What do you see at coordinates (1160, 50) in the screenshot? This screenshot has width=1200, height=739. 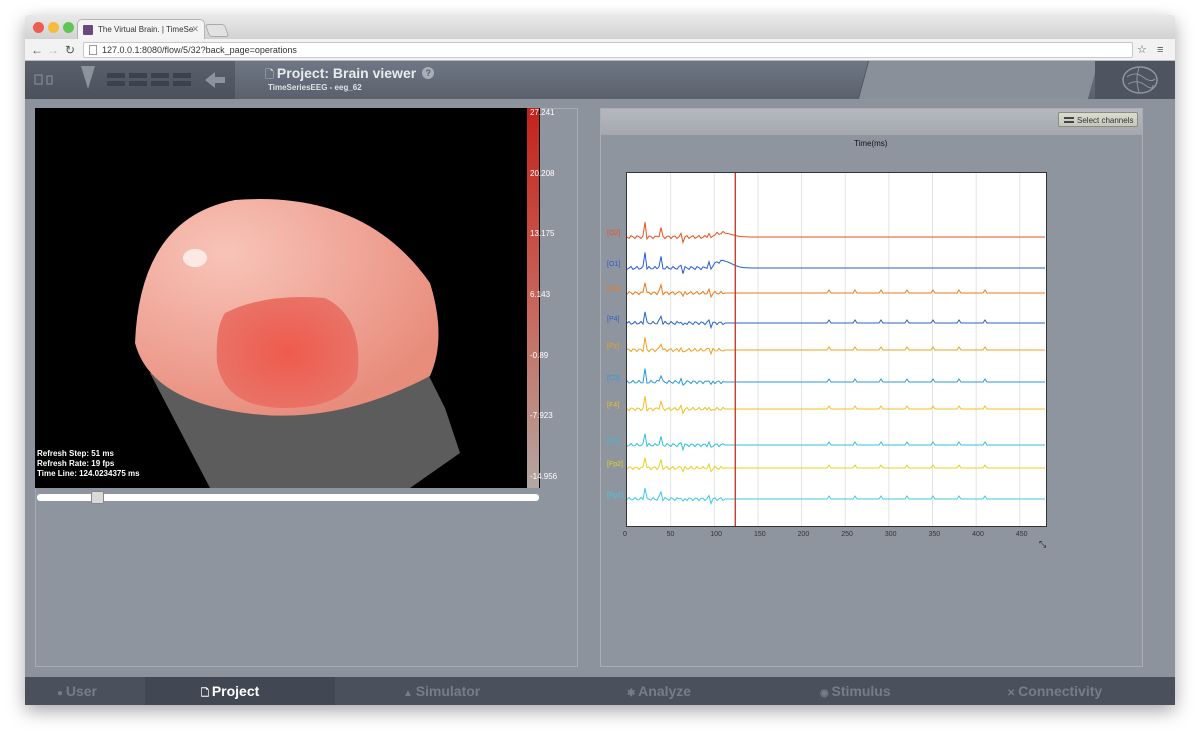 I see `menu-icon: ≡` at bounding box center [1160, 50].